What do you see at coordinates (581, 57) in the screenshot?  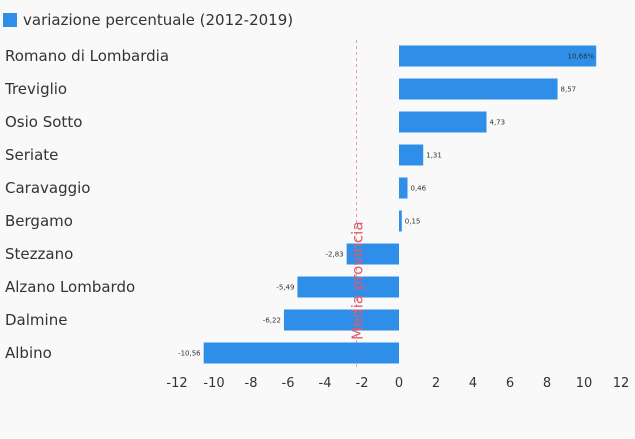 I see `data-label: 10,66%` at bounding box center [581, 57].